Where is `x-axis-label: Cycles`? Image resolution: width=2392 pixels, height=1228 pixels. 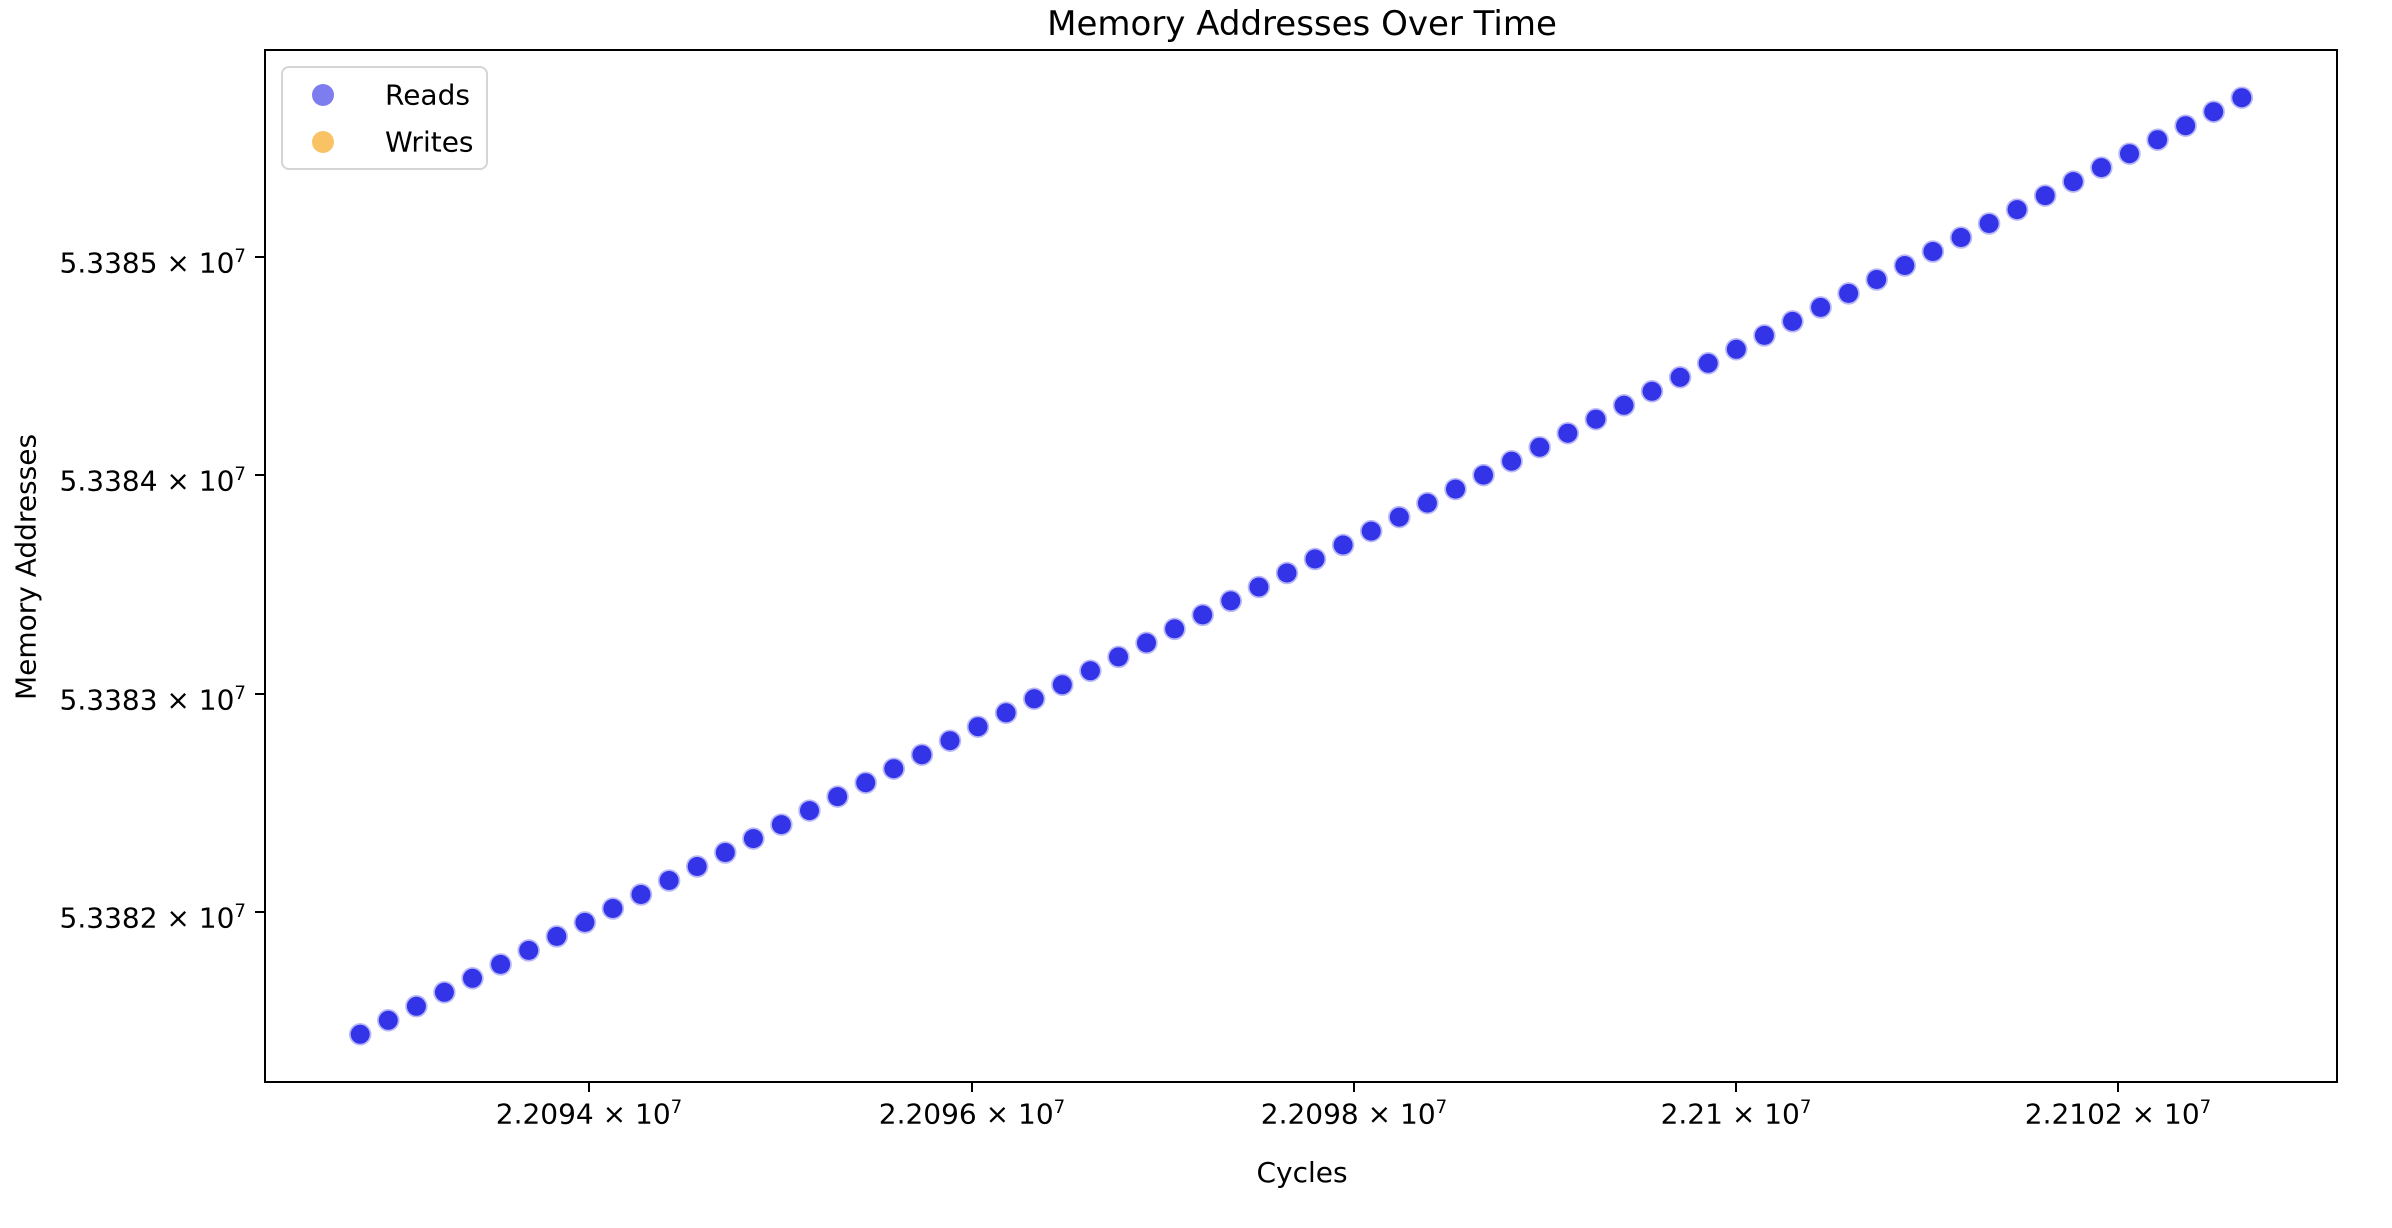
x-axis-label: Cycles is located at coordinates (1302, 1172).